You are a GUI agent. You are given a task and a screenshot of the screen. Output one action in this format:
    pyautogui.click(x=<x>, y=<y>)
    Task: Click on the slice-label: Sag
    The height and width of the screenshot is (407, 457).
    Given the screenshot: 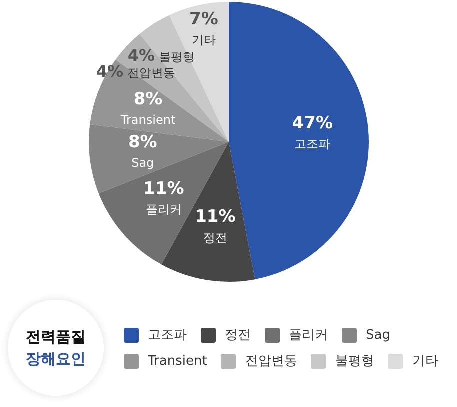 What is the action you would take?
    pyautogui.click(x=143, y=163)
    